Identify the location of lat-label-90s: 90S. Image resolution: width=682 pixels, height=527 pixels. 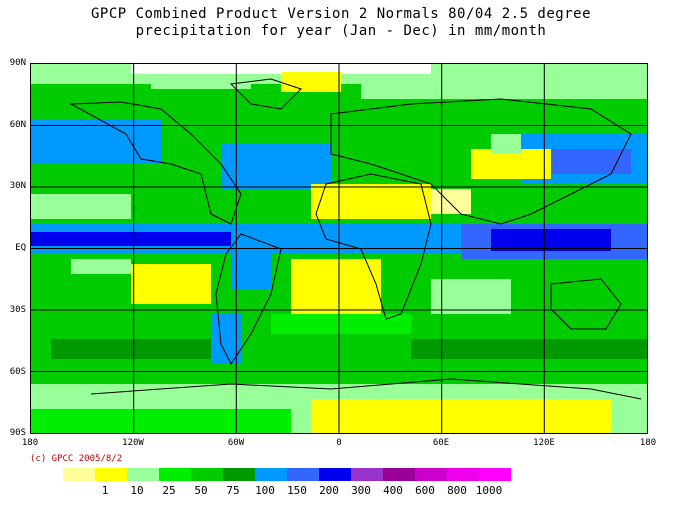
(17, 433).